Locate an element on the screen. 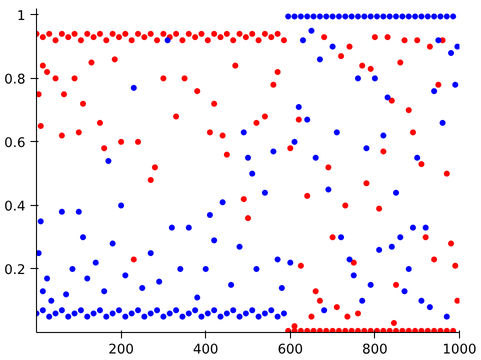  y-tick-label: 0.6 is located at coordinates (15, 143).